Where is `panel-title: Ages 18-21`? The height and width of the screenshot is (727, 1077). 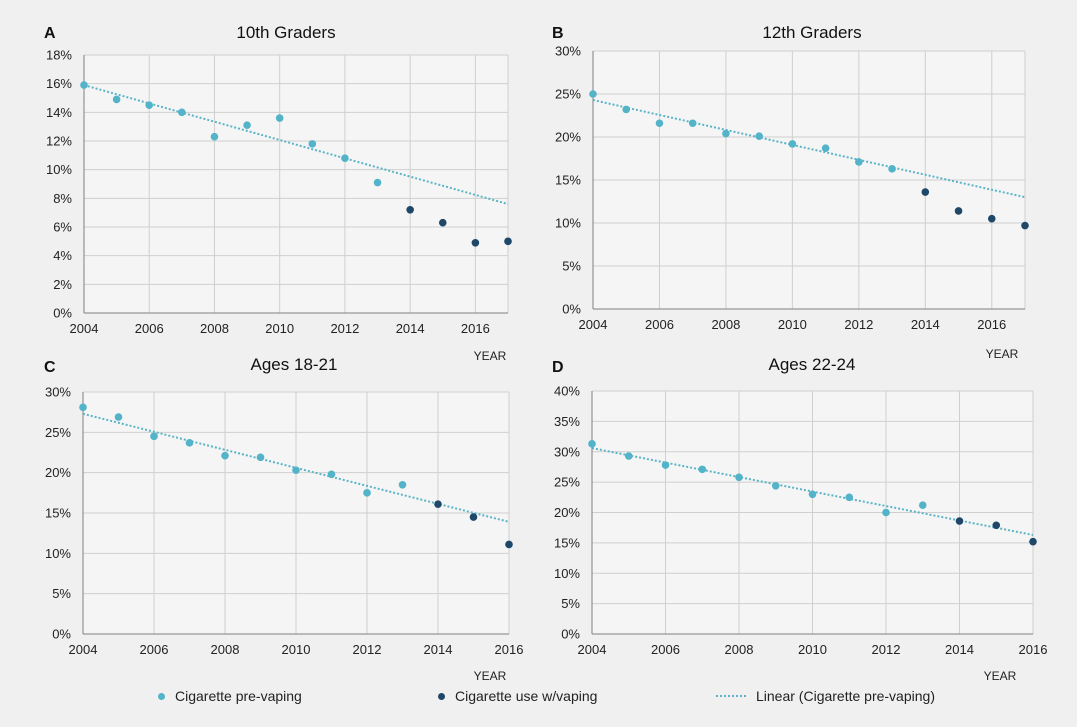 panel-title: Ages 18-21 is located at coordinates (294, 364).